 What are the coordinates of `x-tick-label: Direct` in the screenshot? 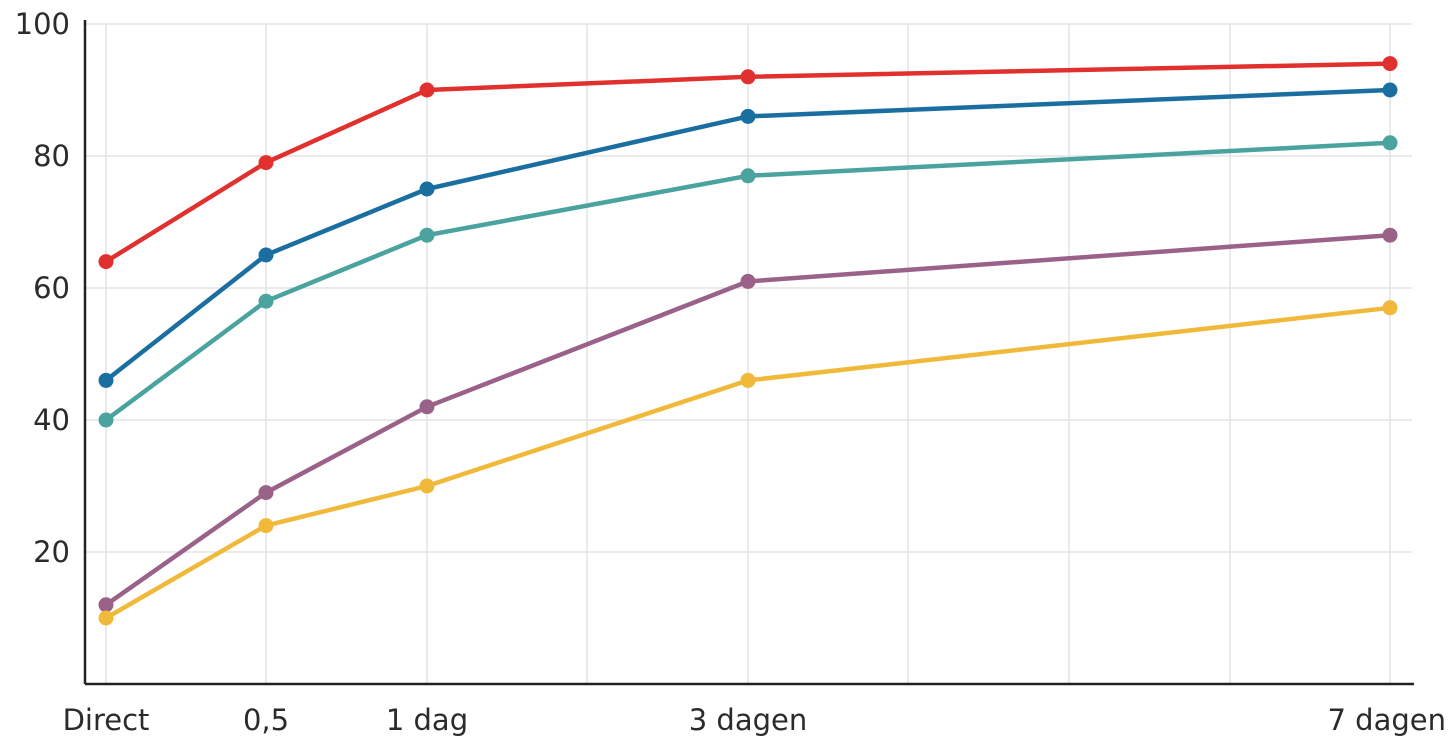 It's located at (106, 720).